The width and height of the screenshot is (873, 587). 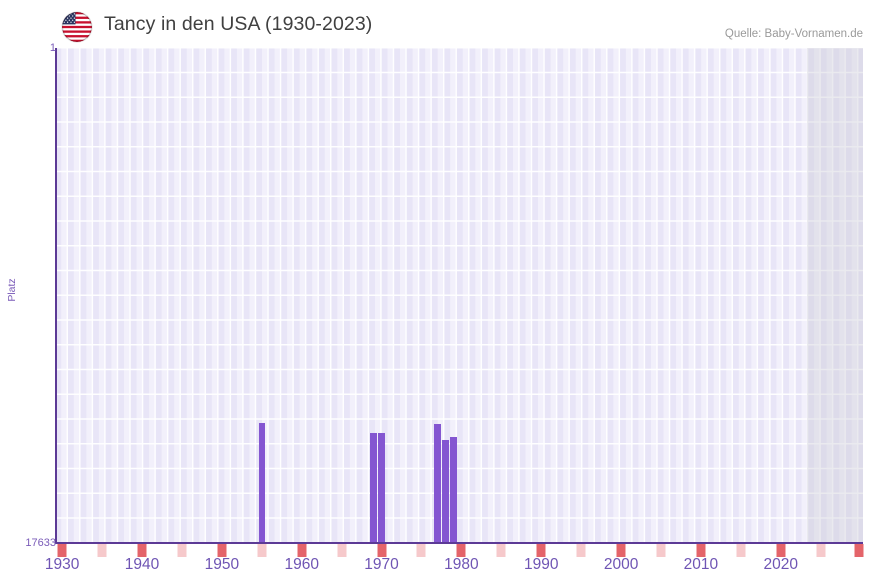 What do you see at coordinates (52, 48) in the screenshot?
I see `y-axis-top-label: 1` at bounding box center [52, 48].